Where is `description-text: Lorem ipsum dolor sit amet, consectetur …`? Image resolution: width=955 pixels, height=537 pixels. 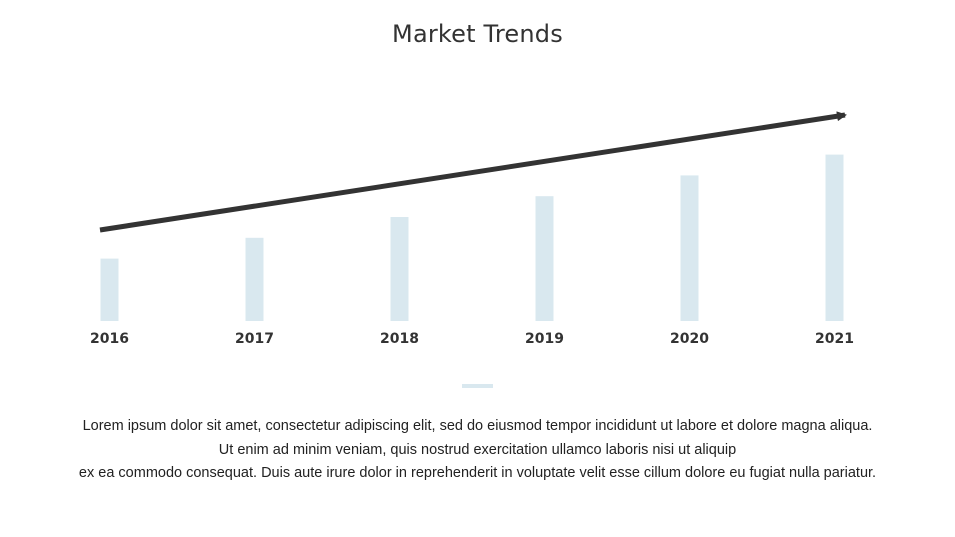
description-text: Lorem ipsum dolor sit amet, consectetur … is located at coordinates (477, 450).